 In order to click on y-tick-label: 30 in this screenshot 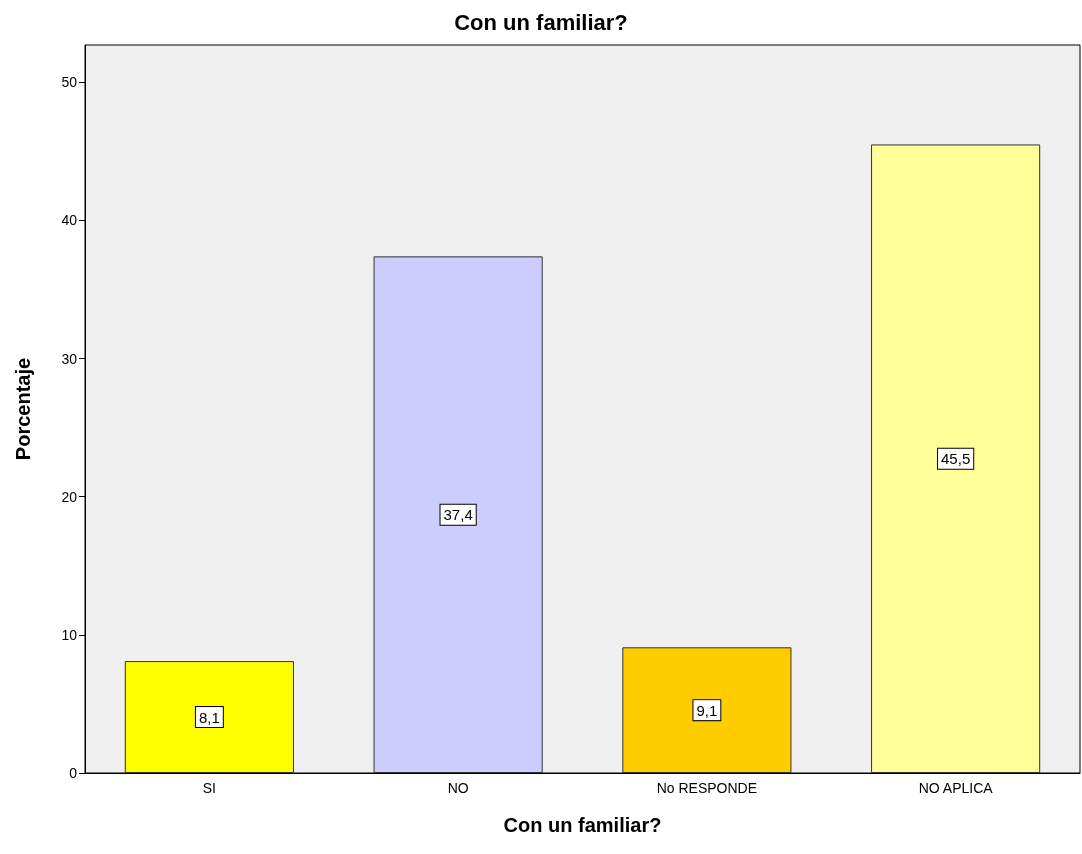, I will do `click(69, 358)`.